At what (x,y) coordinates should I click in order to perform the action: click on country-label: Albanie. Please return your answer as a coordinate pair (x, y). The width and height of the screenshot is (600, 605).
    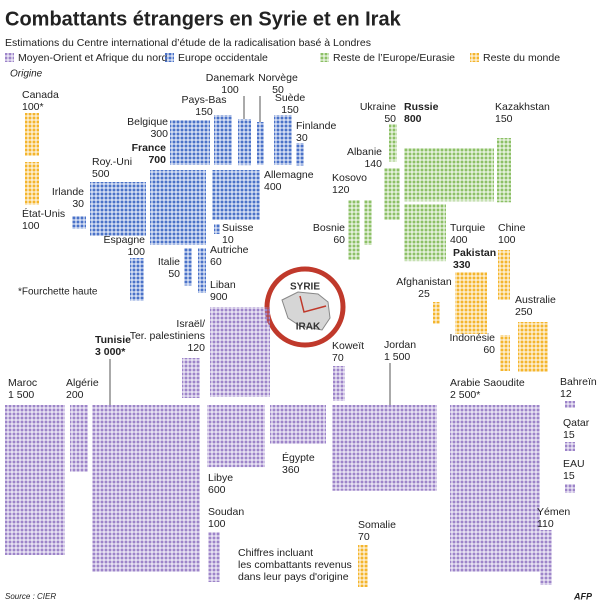
    Looking at the image, I should click on (364, 152).